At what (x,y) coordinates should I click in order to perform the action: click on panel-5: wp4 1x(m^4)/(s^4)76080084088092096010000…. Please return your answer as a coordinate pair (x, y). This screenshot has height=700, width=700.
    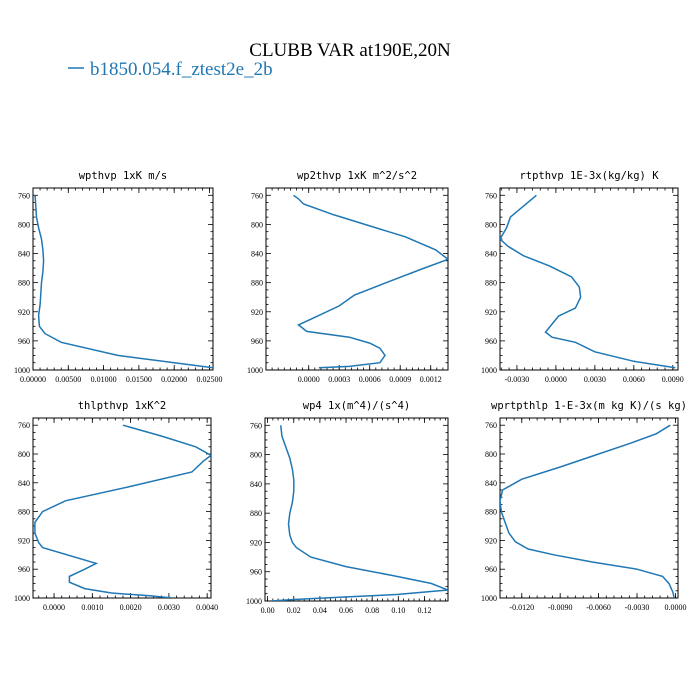
    Looking at the image, I should click on (347, 507).